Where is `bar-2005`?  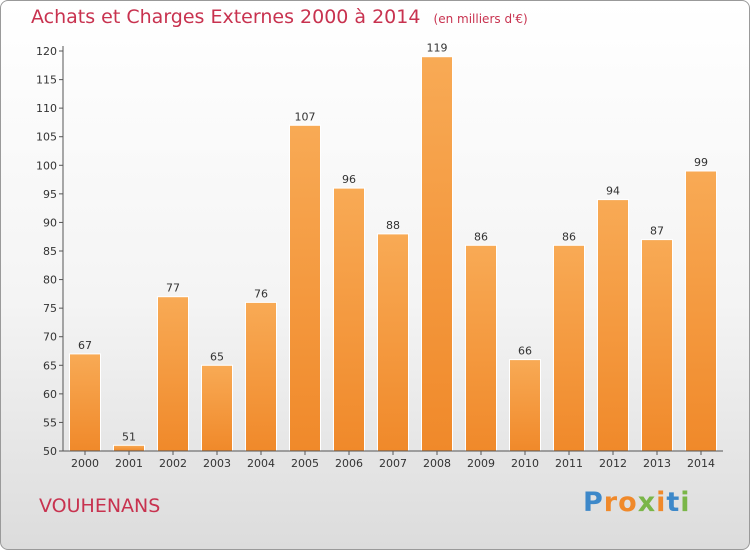
bar-2005 is located at coordinates (305, 288).